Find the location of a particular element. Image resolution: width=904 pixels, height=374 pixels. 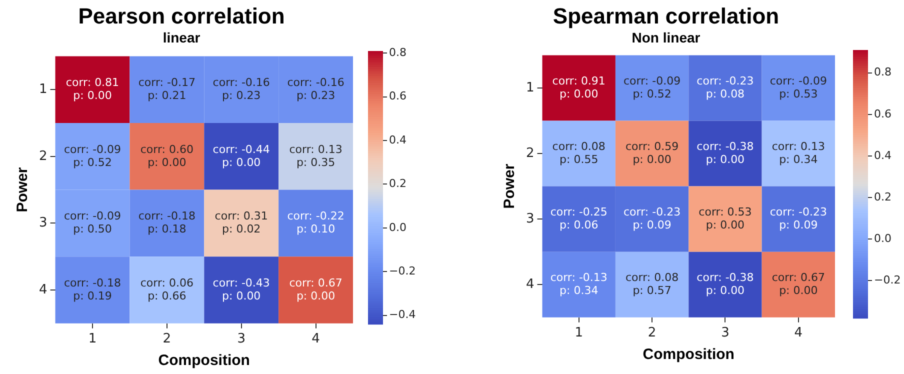

data-label: corr: -0.43 p: 0.00 is located at coordinates (241, 289).